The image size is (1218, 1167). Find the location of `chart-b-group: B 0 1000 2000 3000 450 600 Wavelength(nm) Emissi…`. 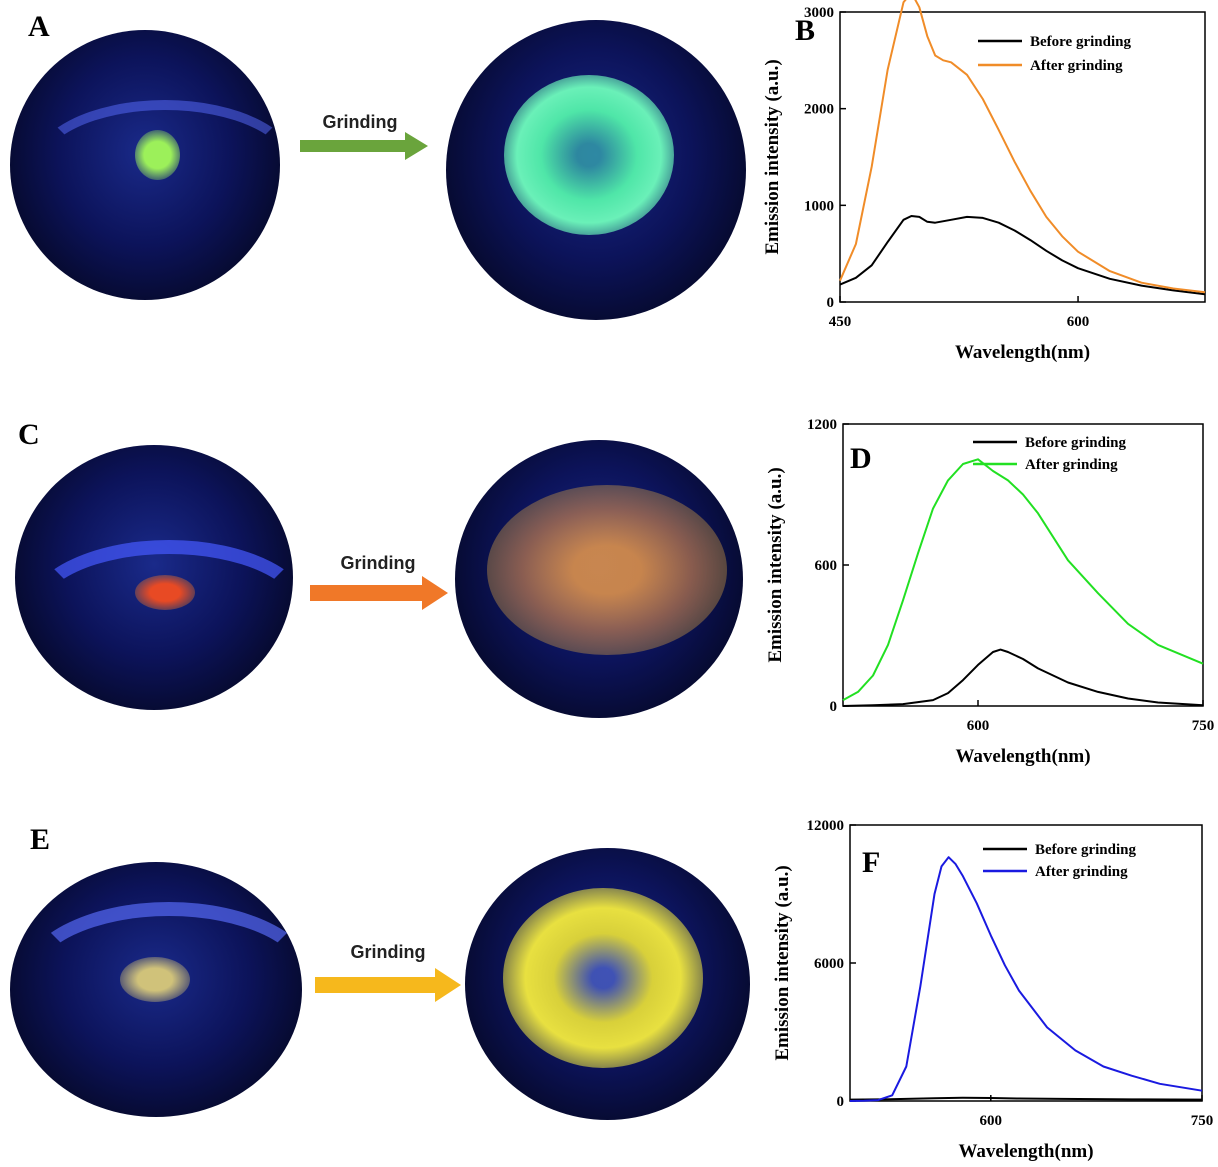

chart-b-group: B 0 1000 2000 3000 450 600 Wavelength(nm) Emissi… is located at coordinates (984, 181).